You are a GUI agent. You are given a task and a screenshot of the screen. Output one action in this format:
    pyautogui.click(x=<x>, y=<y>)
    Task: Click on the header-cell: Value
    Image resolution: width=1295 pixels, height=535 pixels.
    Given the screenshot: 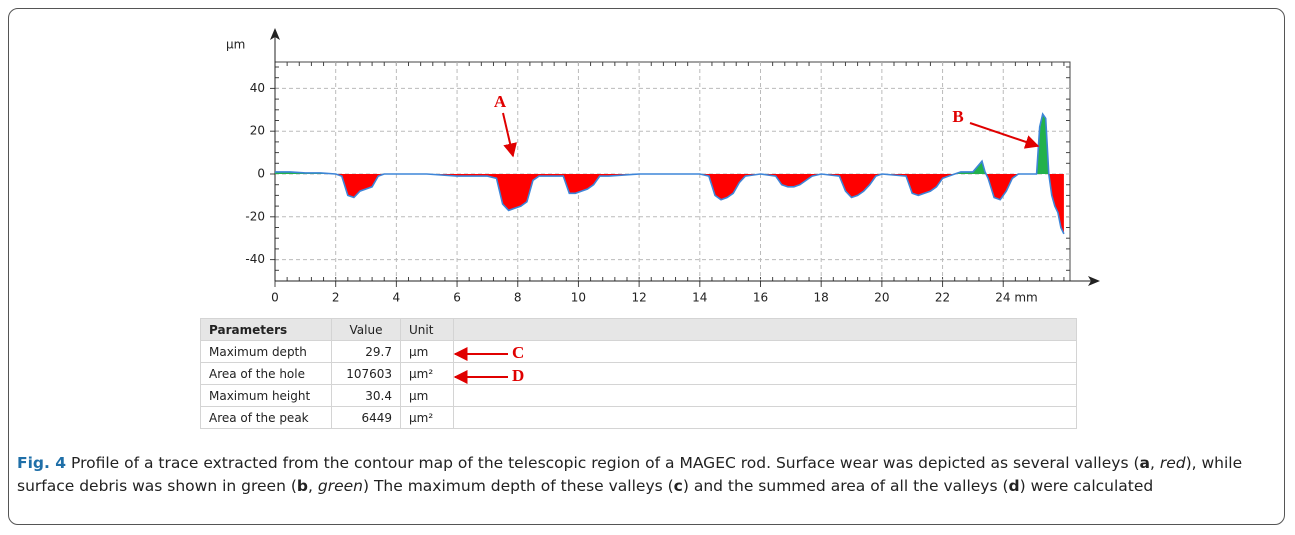 What is the action you would take?
    pyautogui.click(x=366, y=329)
    